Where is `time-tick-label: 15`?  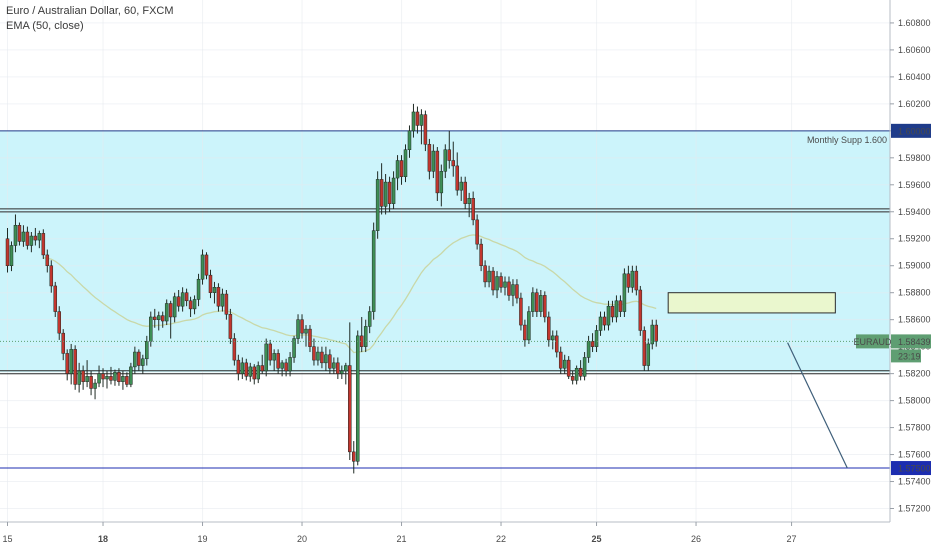
time-tick-label: 15 is located at coordinates (7, 539).